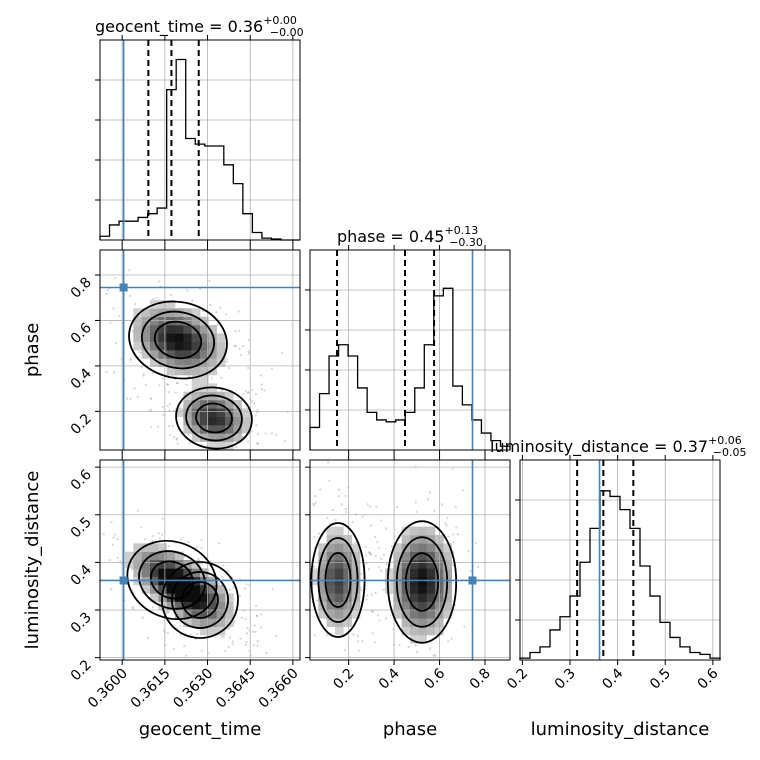 This screenshot has width=760, height=760. Describe the element at coordinates (199, 149) in the screenshot. I see `histogram-geocent_time` at that location.